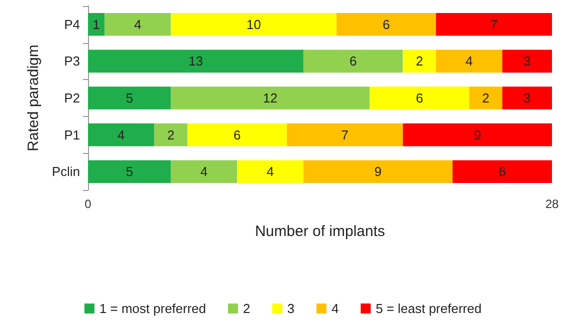 This screenshot has width=566, height=328. I want to click on data-label: 12, so click(270, 98).